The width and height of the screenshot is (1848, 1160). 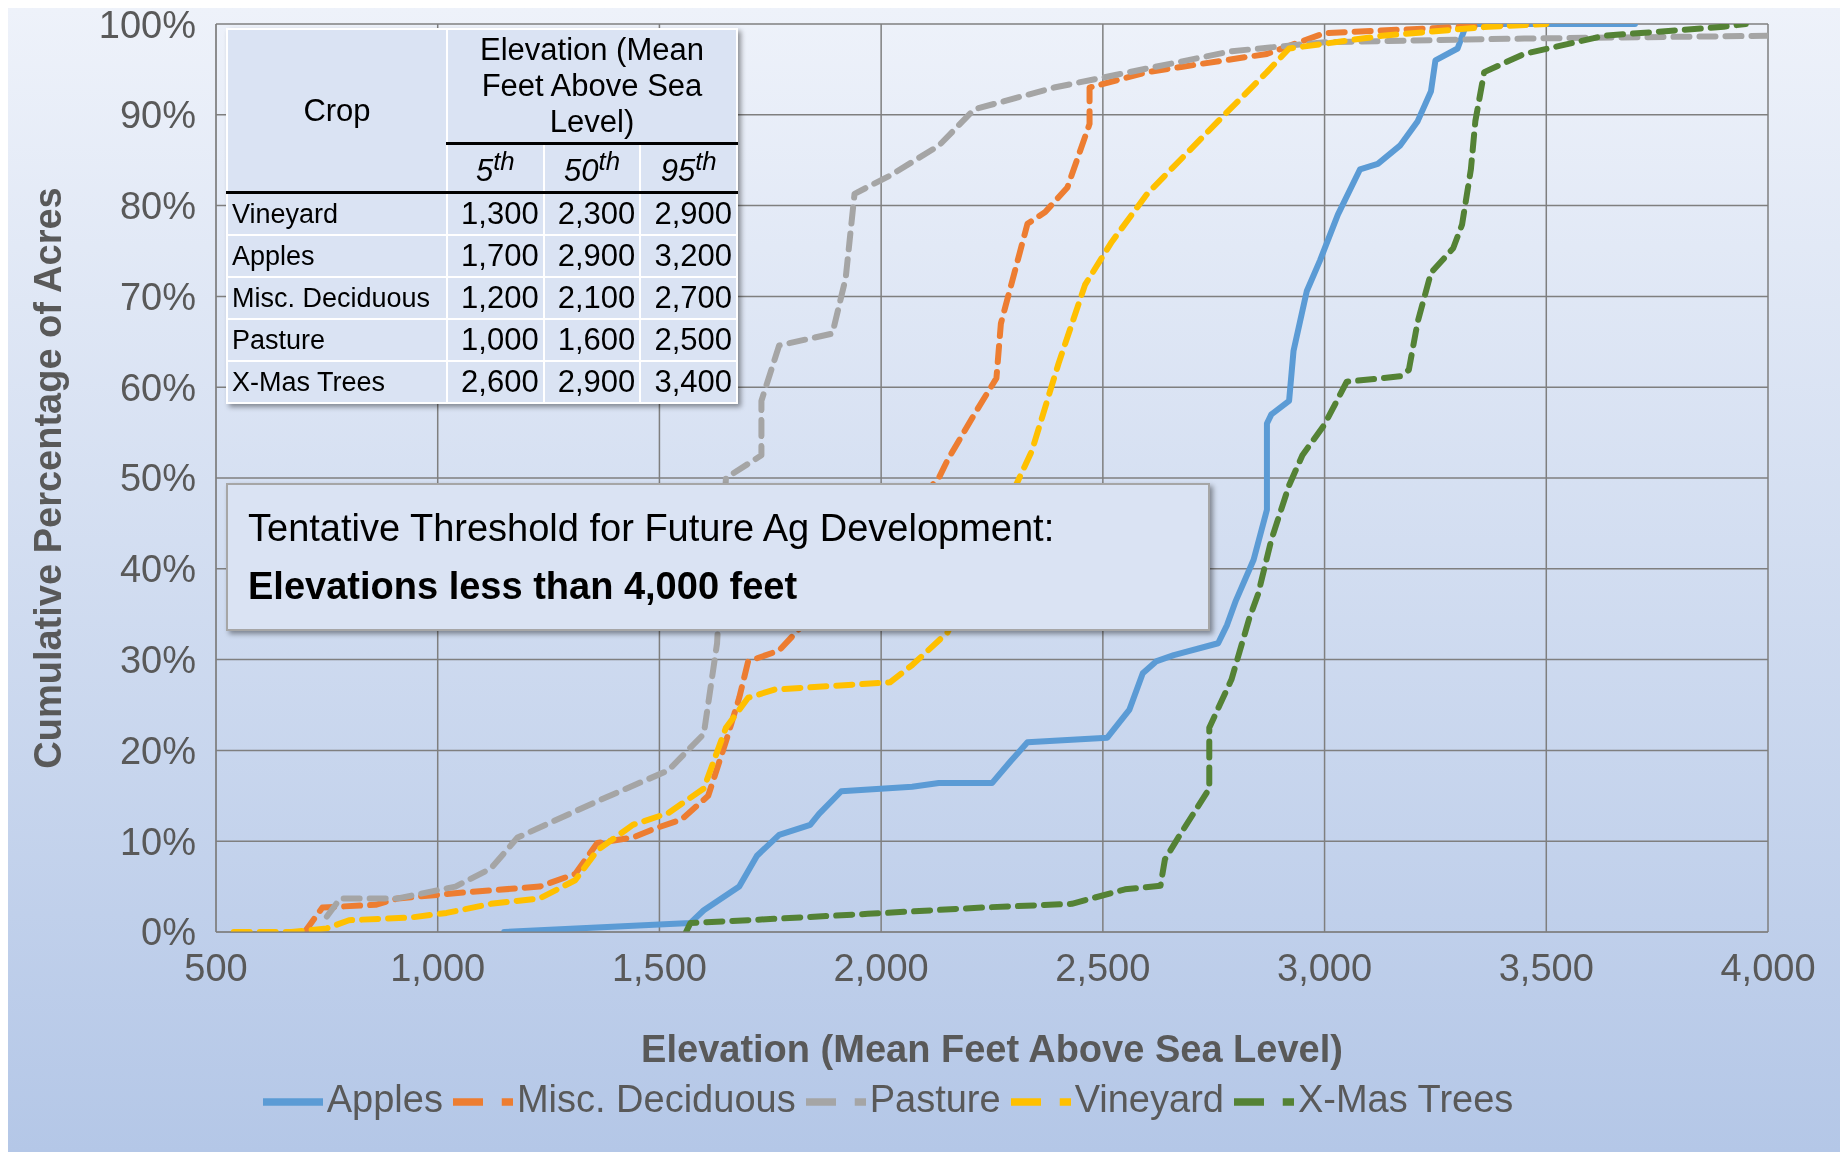 I want to click on legend-label: X-Mas Trees, so click(x=1405, y=1099).